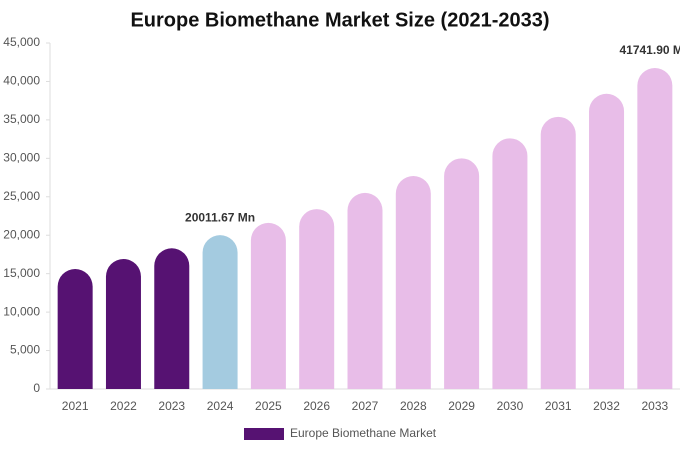 The width and height of the screenshot is (680, 450). I want to click on x-tick-label: 2029, so click(461, 406).